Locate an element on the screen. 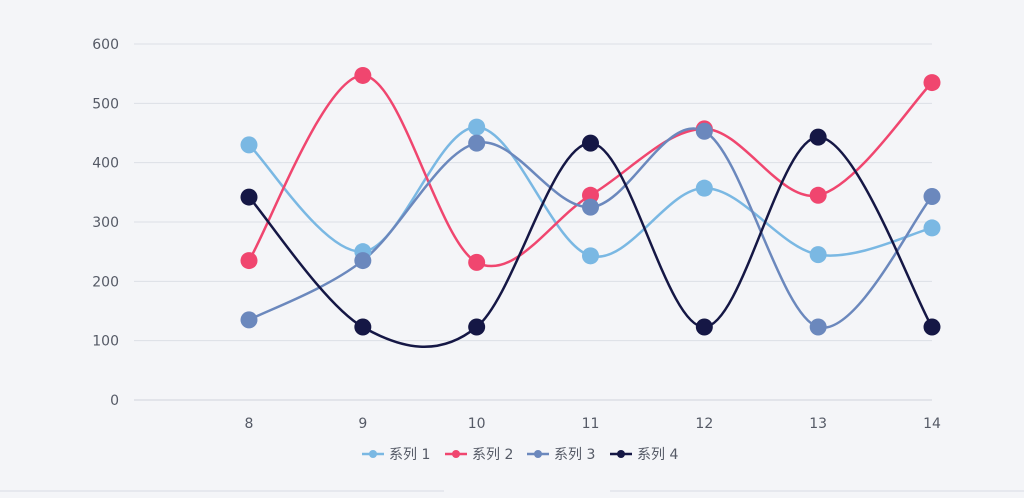 The image size is (1024, 498). y-axis-ticks: 0 100 200 300 400 500 600 is located at coordinates (105, 223).